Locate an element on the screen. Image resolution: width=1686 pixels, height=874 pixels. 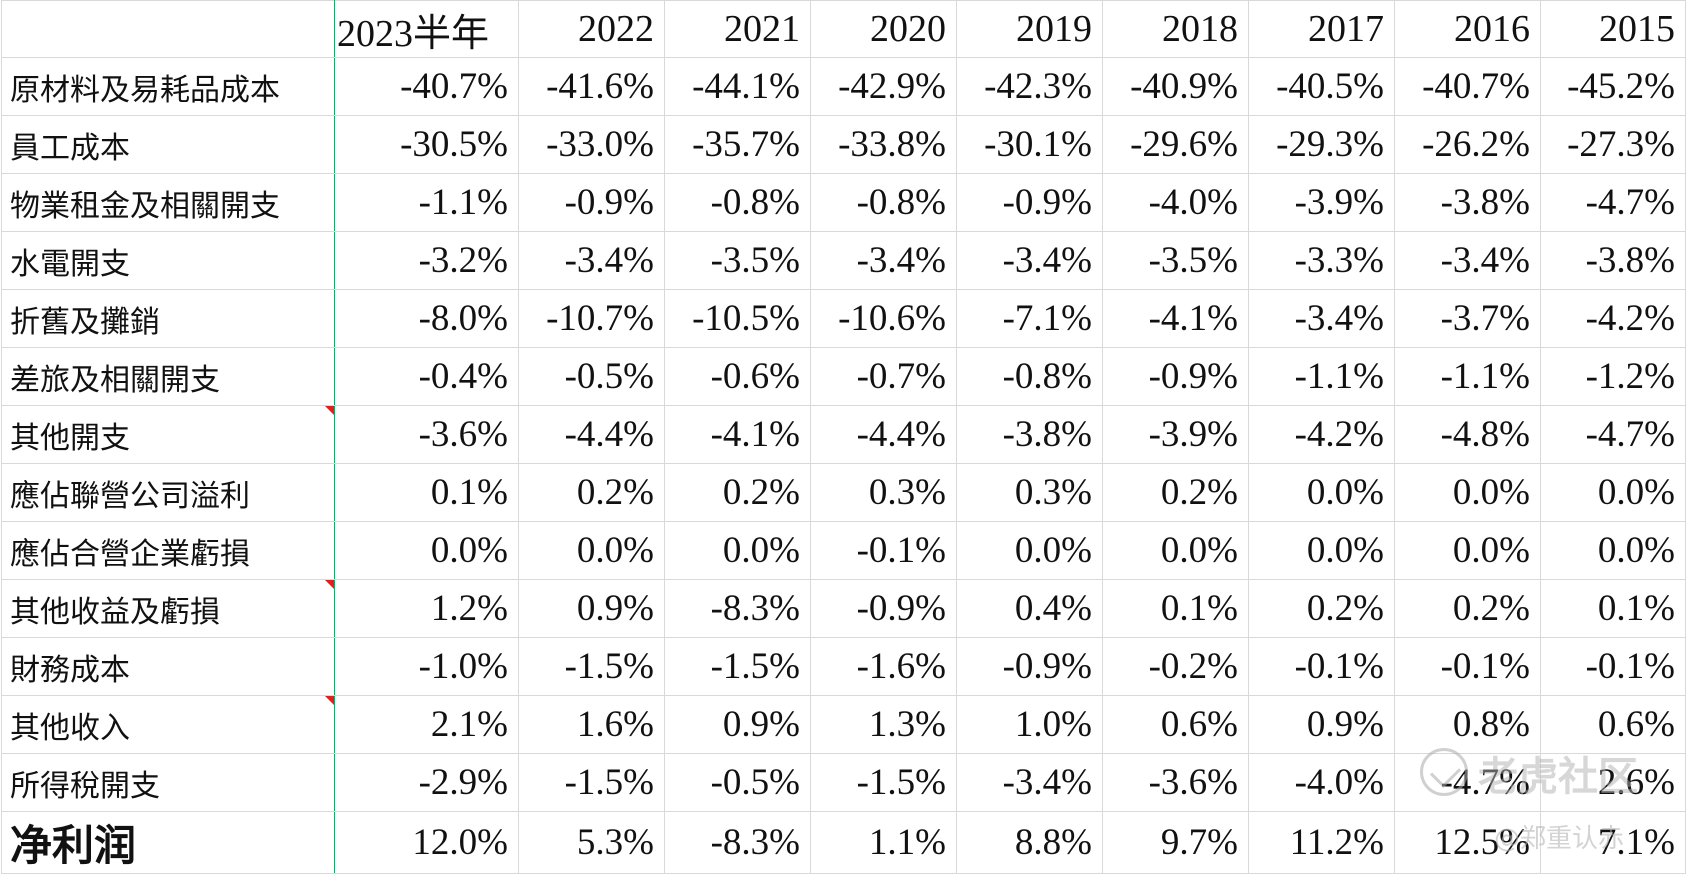
value-cell: -3.3% is located at coordinates (1321, 260).